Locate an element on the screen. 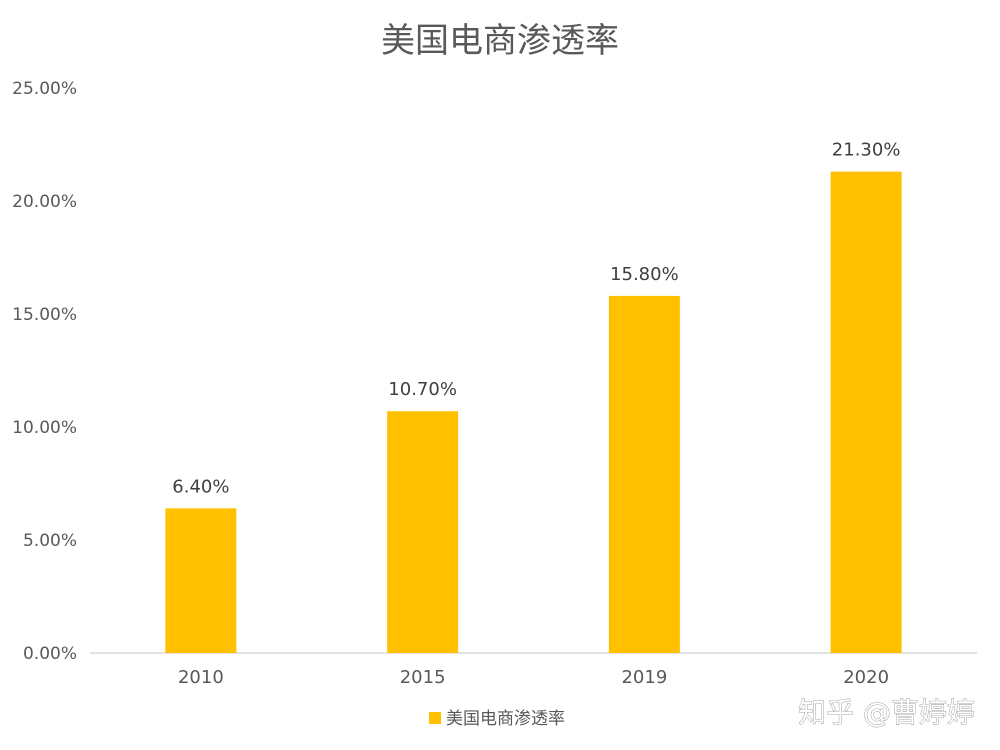 The width and height of the screenshot is (1000, 750). y-tick-label: 10.00% is located at coordinates (44, 428).